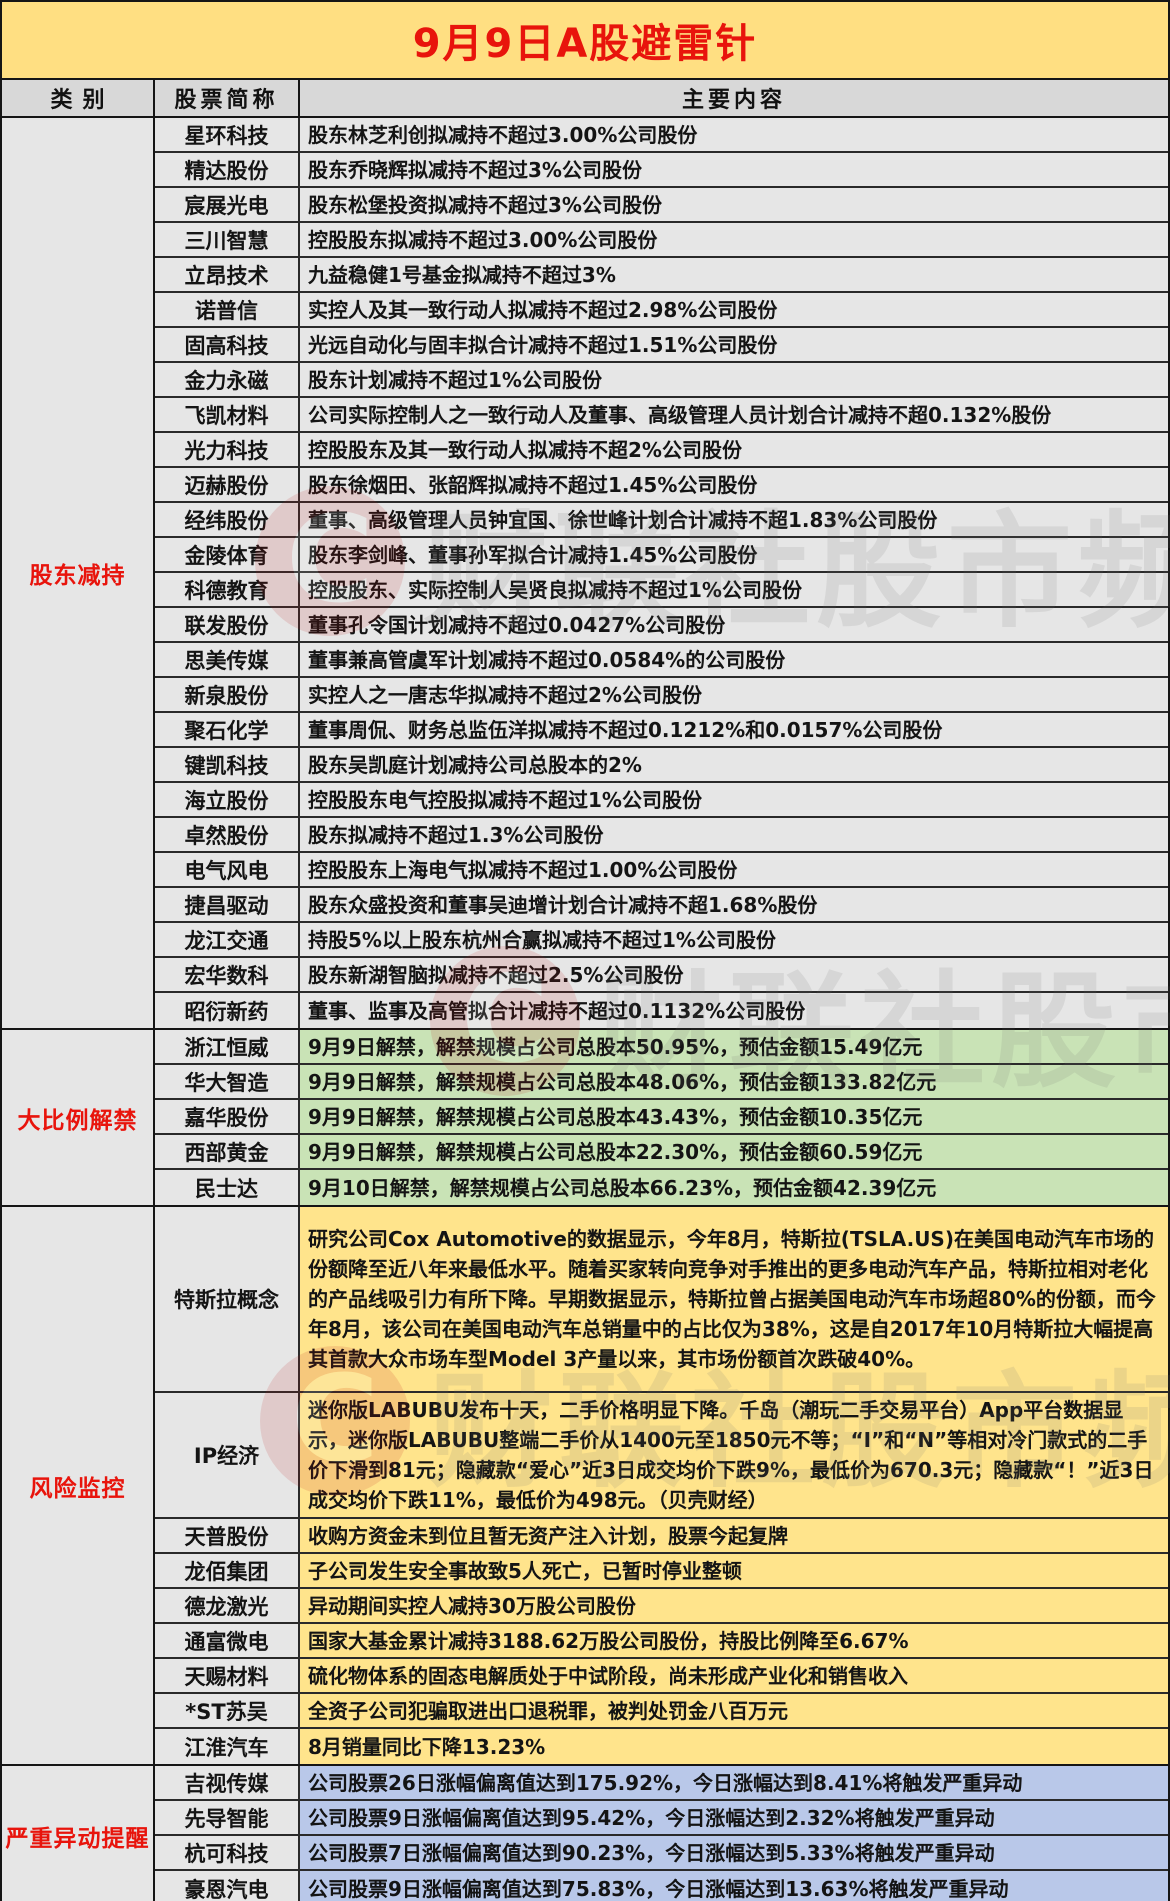 This screenshot has height=1901, width=1170. Describe the element at coordinates (227, 939) in the screenshot. I see `stock-name-cell: 龙江交通` at that location.